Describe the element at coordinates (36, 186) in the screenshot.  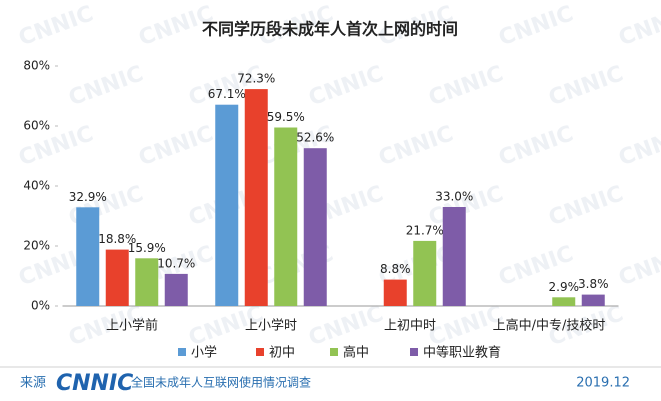
I see `y-tick-label: 40%` at that location.